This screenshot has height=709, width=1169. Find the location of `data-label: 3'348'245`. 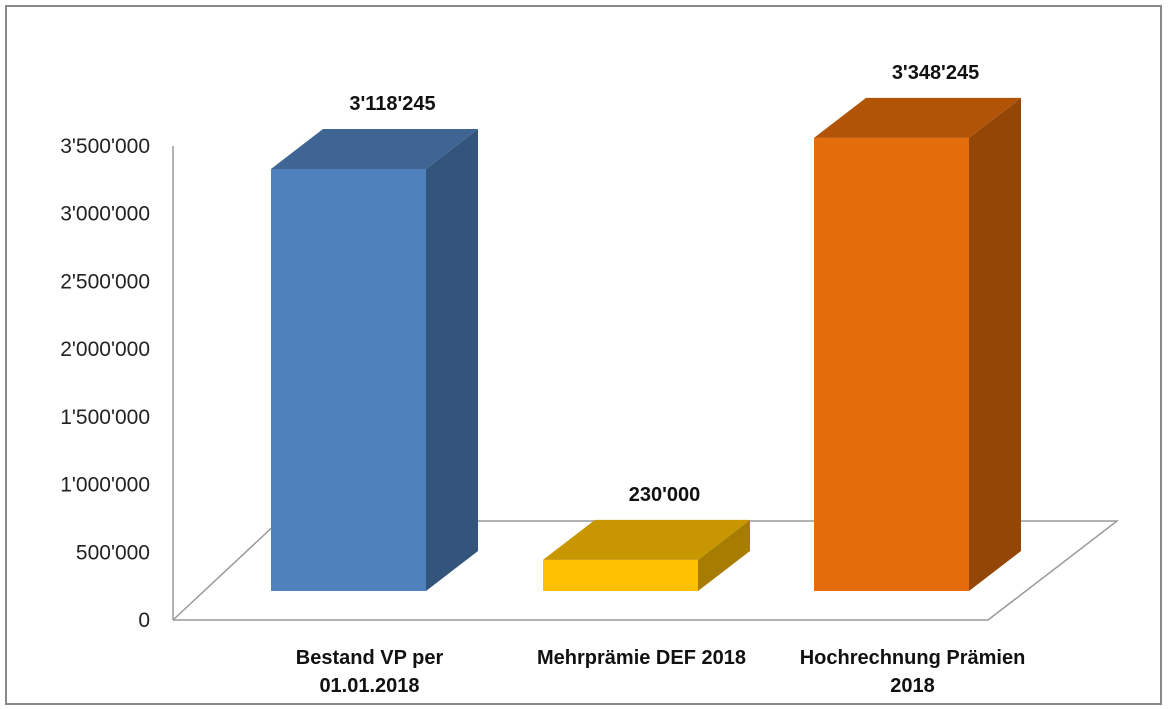

data-label: 3'348'245 is located at coordinates (935, 73).